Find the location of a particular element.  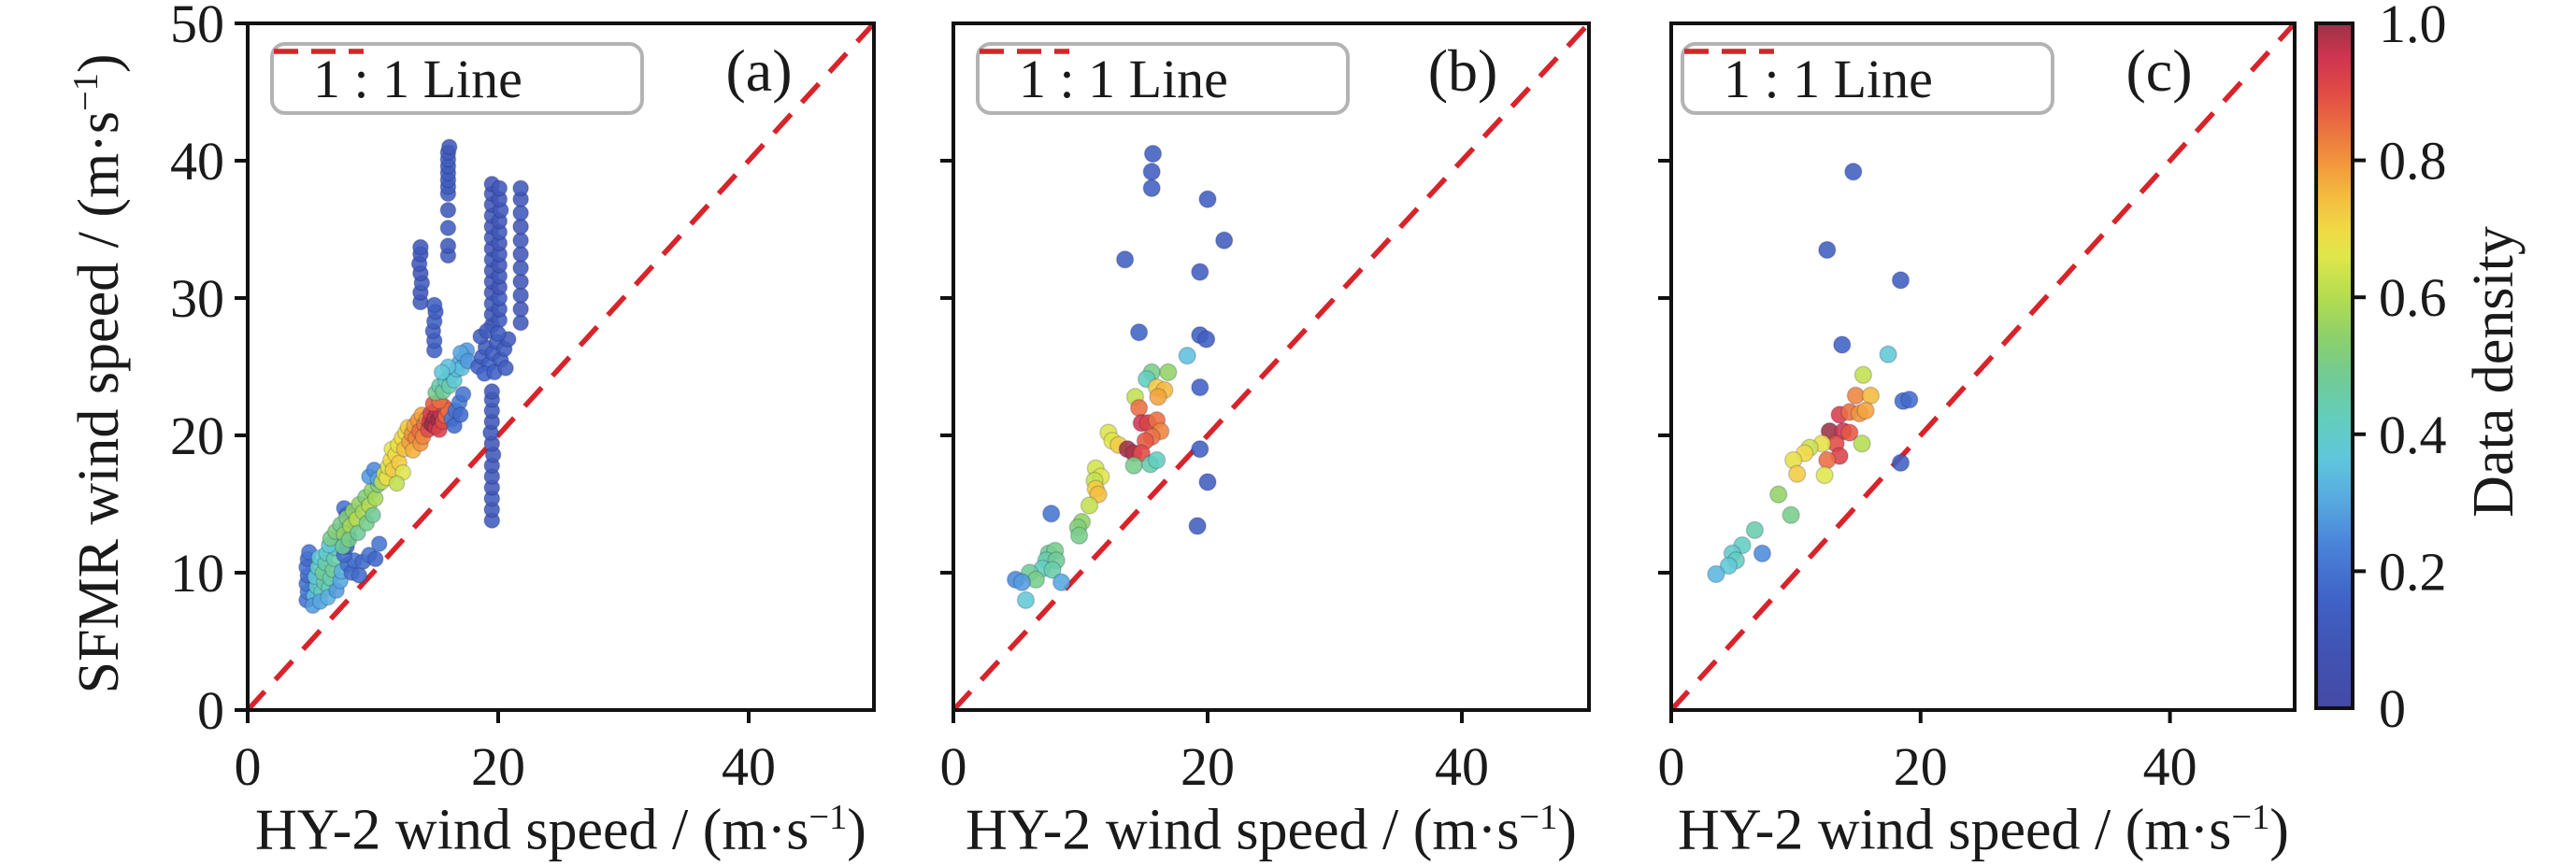

y-tick-label: 40 is located at coordinates (197, 161).